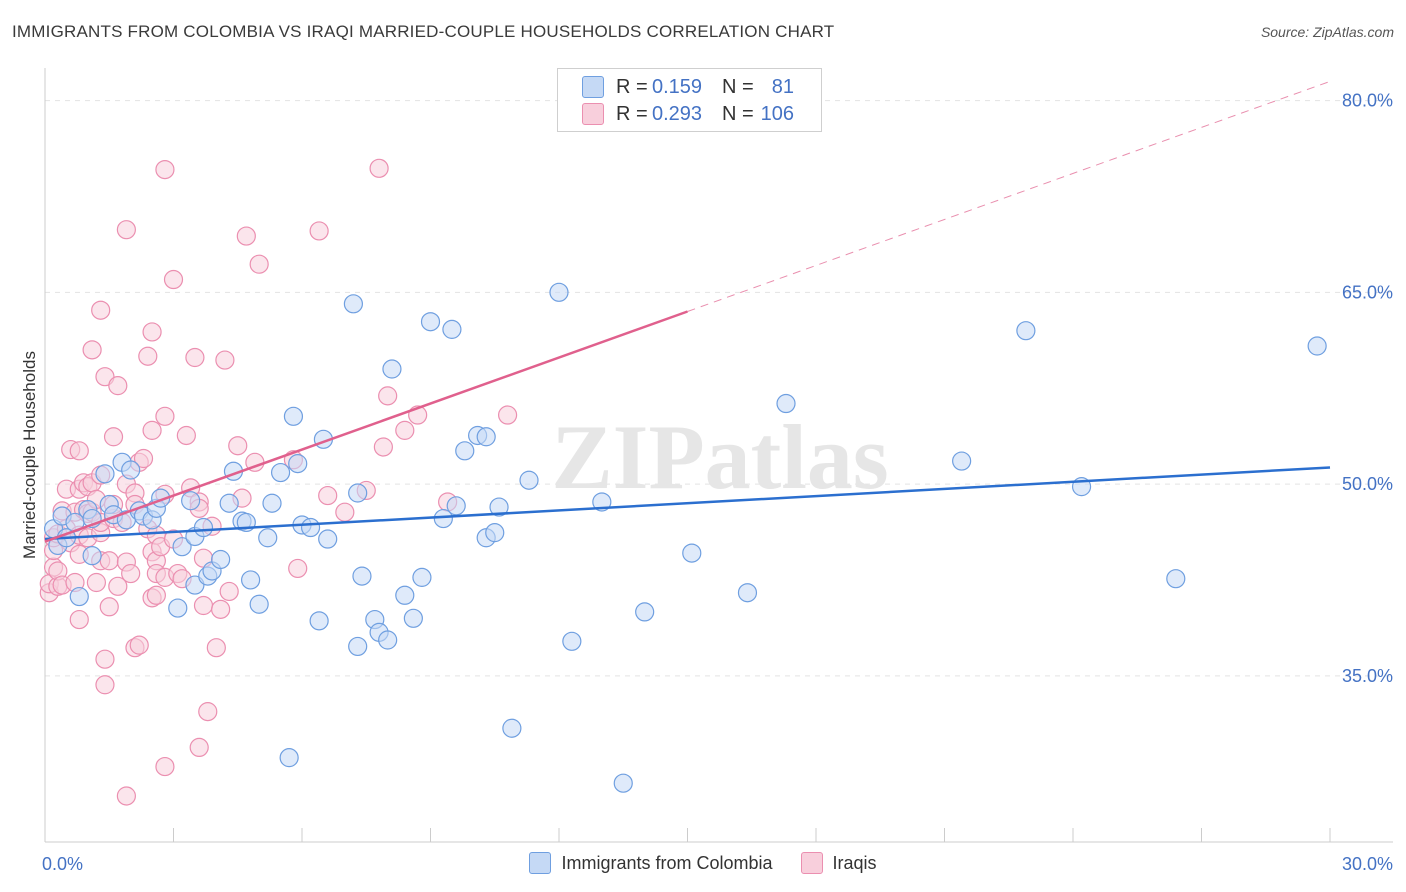 The width and height of the screenshot is (1406, 892). I want to click on source-label: Source: ZipAtlas.com, so click(1327, 32).